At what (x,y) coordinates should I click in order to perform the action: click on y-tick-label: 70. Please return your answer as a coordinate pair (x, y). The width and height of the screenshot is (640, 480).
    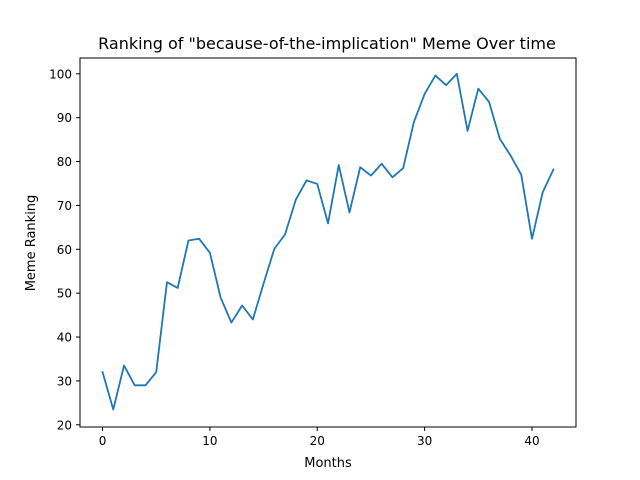
    Looking at the image, I should click on (64, 206).